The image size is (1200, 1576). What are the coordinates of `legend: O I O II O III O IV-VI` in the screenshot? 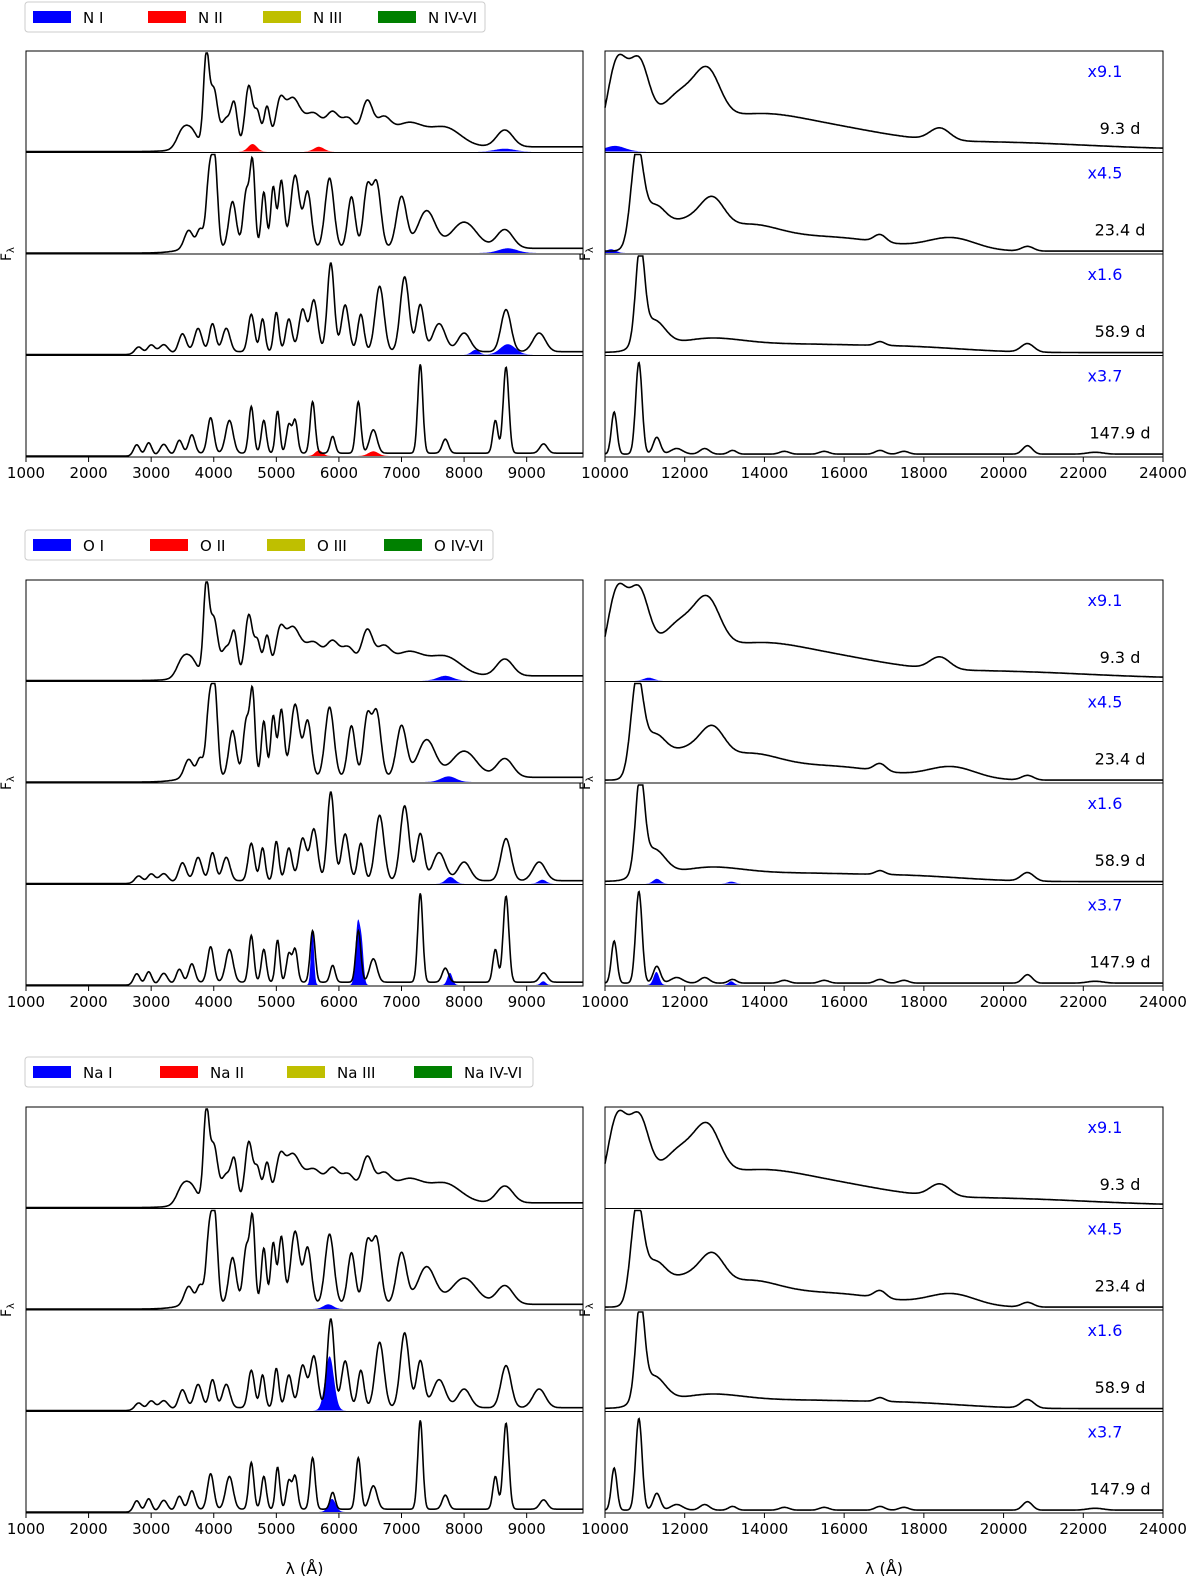 It's located at (259, 545).